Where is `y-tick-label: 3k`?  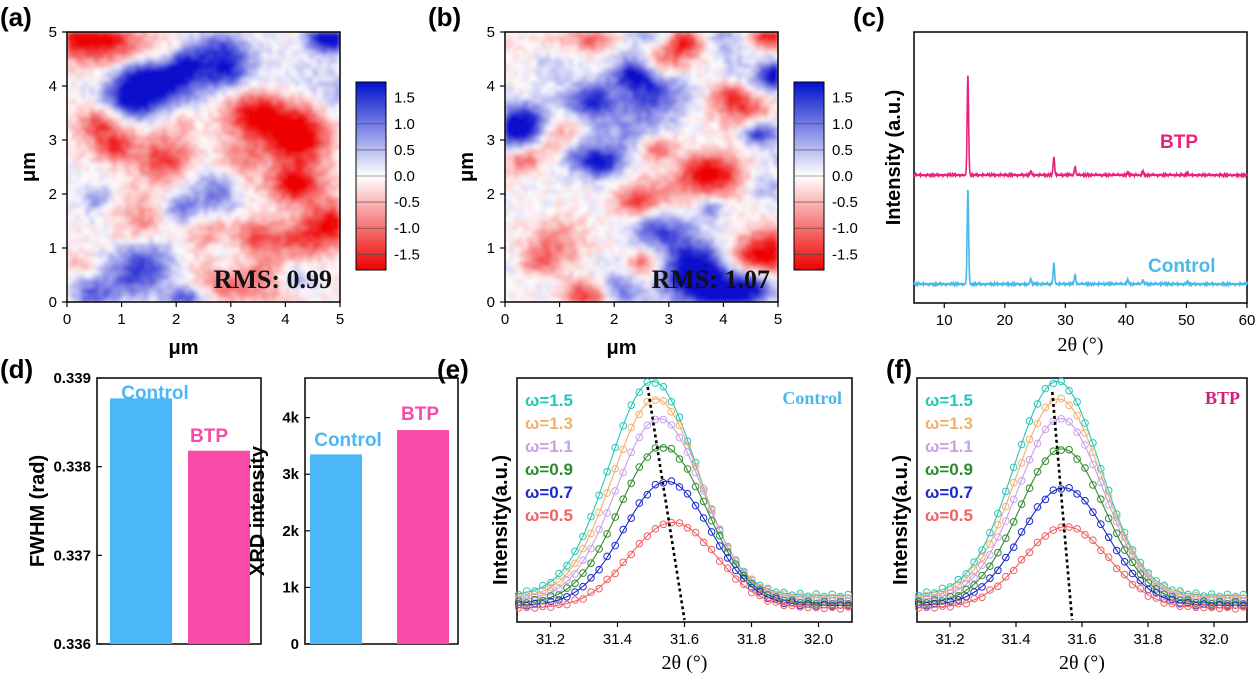 y-tick-label: 3k is located at coordinates (290, 474).